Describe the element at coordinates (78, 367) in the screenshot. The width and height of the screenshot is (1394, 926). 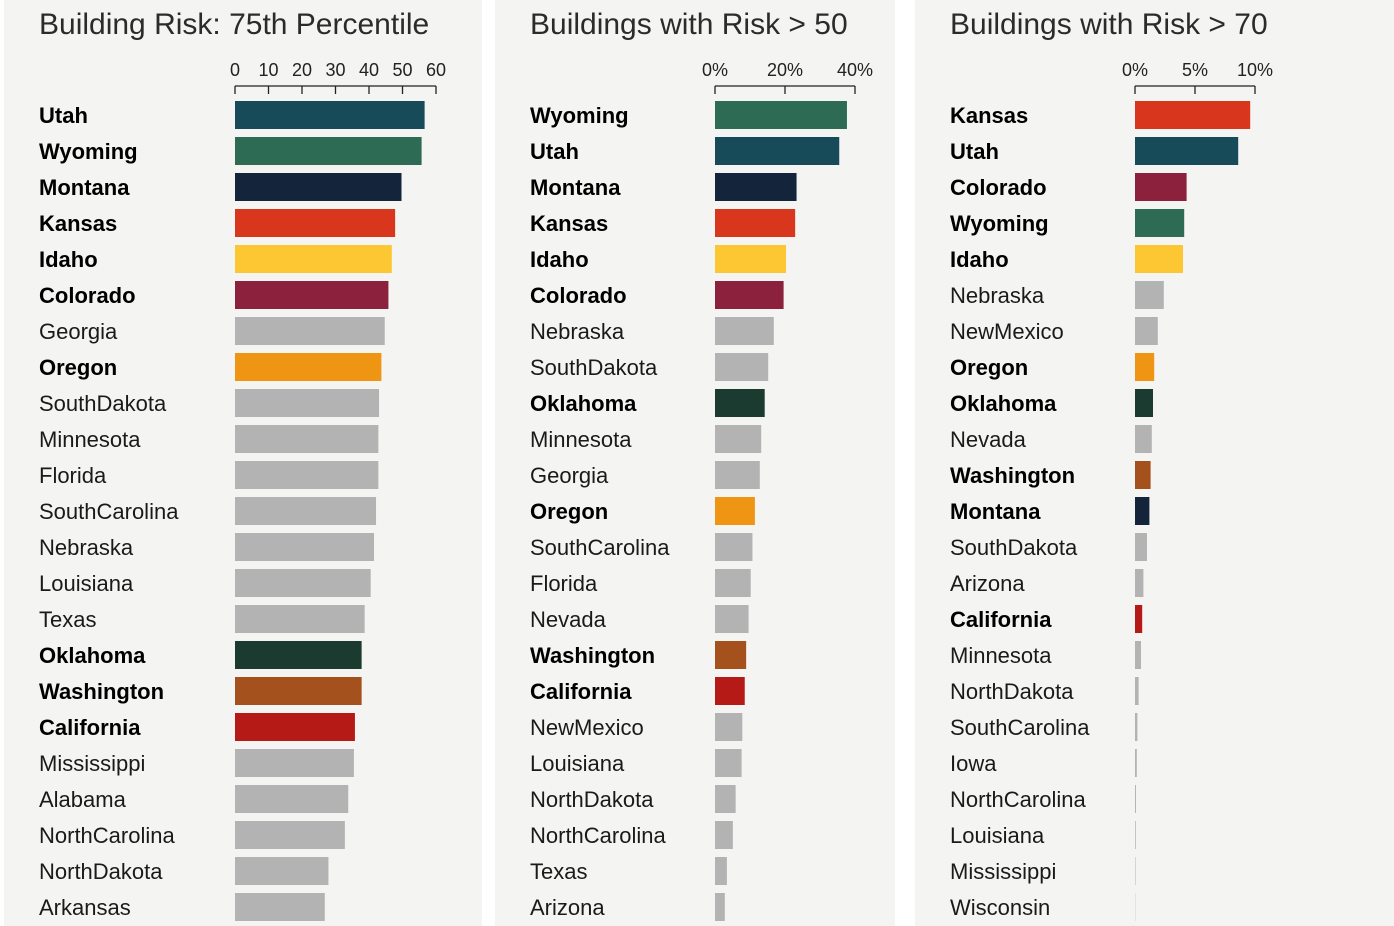
I see `category-label: Oregon` at that location.